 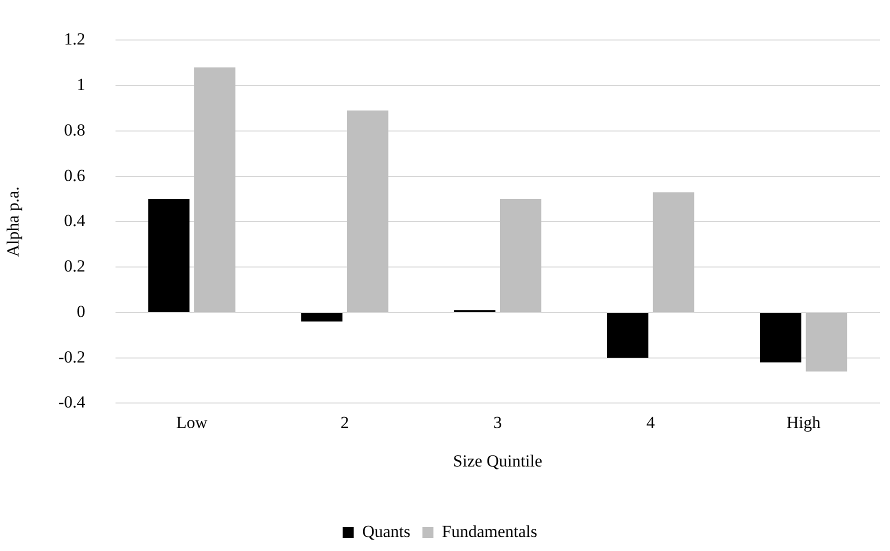 I want to click on y-tick-label: 0.2, so click(x=75, y=266).